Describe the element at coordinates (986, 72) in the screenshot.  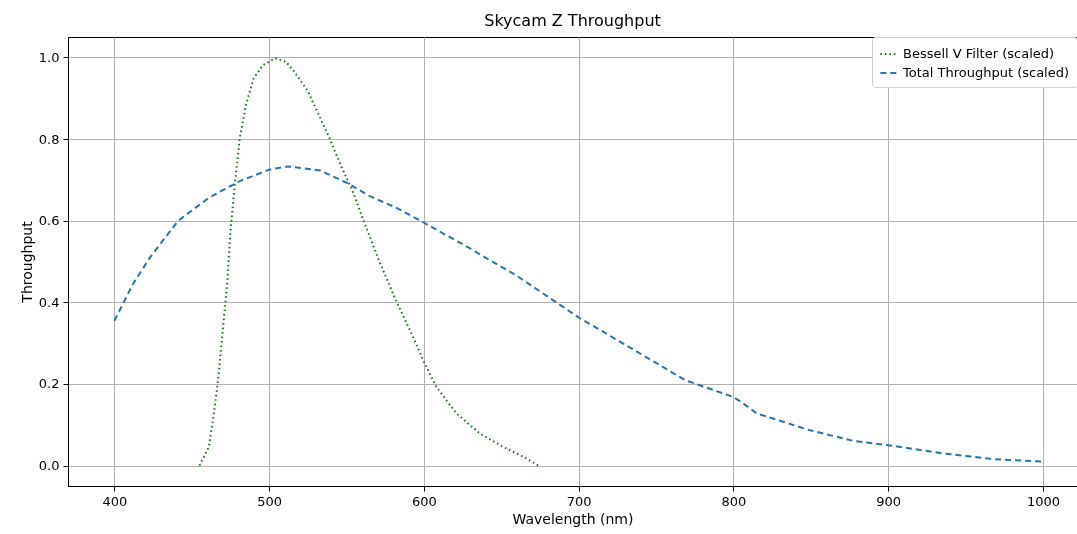
I see `legend-label: Total Throughput (scaled)` at that location.